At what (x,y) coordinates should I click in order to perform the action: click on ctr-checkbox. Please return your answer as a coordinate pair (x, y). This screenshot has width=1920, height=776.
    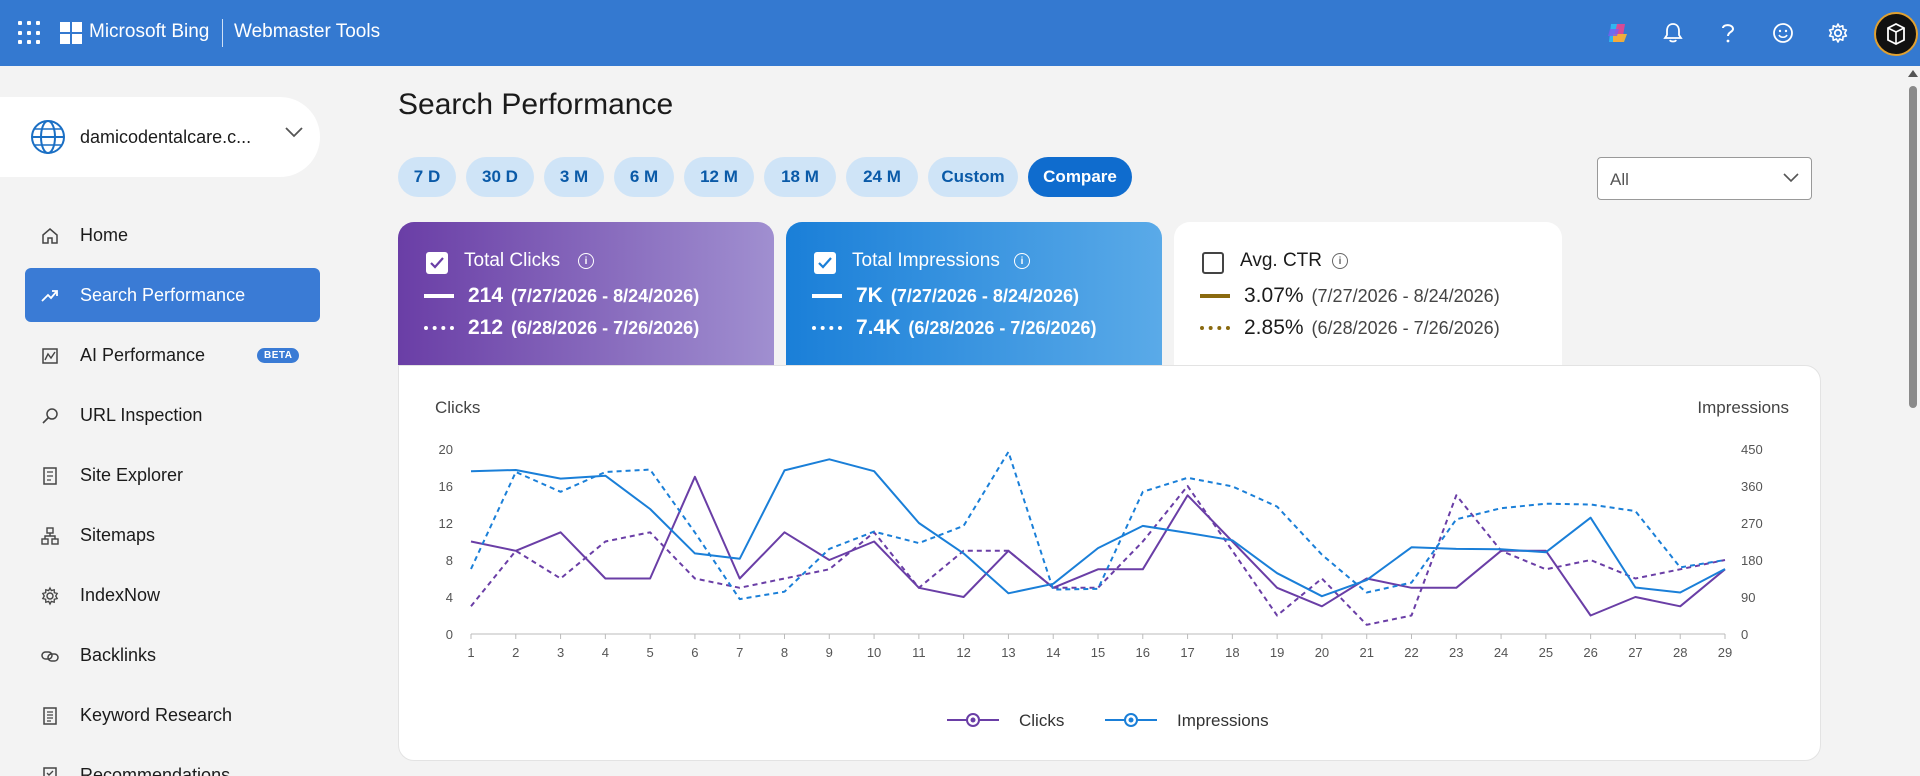
    Looking at the image, I should click on (1213, 263).